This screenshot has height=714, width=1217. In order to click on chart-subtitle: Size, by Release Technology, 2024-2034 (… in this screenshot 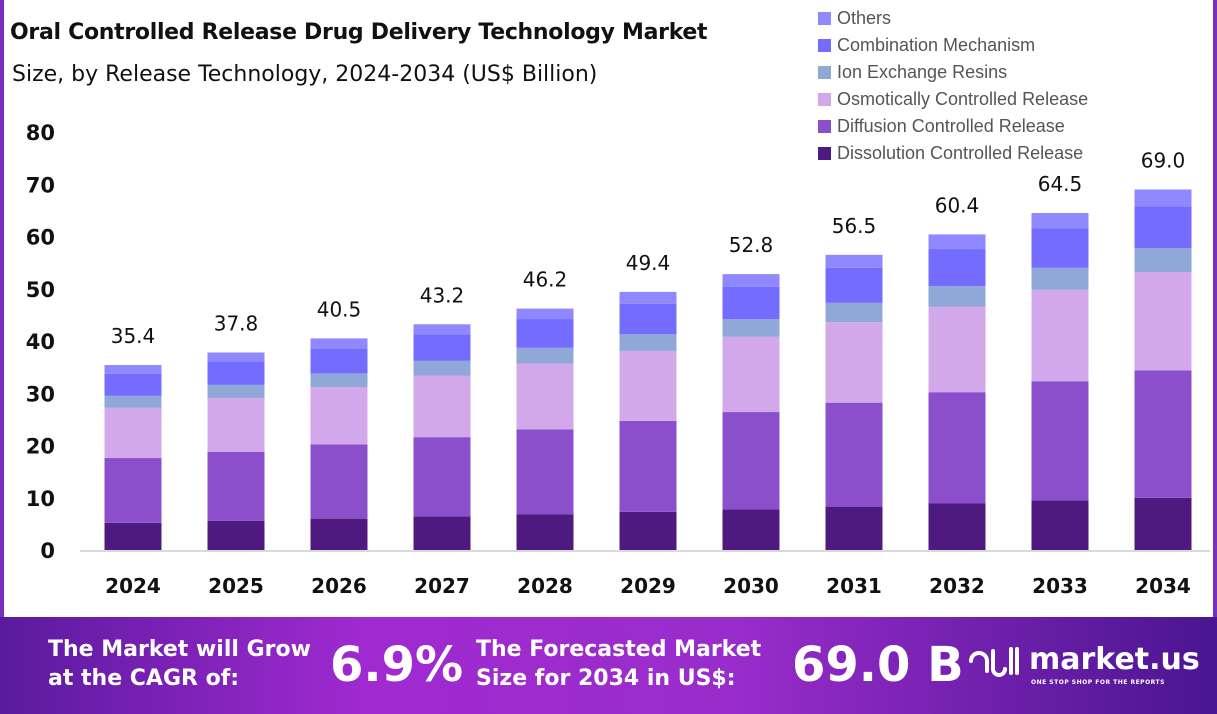, I will do `click(305, 74)`.